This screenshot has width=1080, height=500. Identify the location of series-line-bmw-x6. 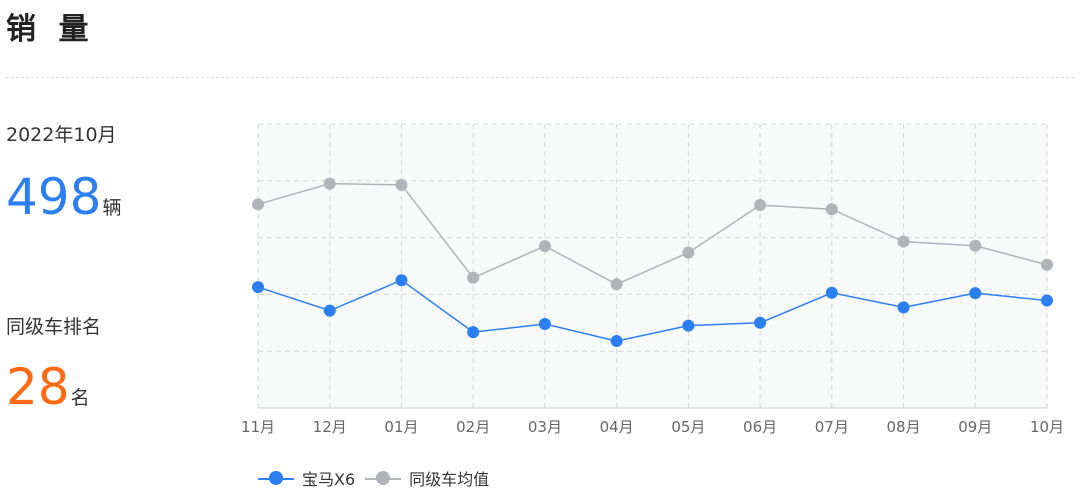
(652, 310).